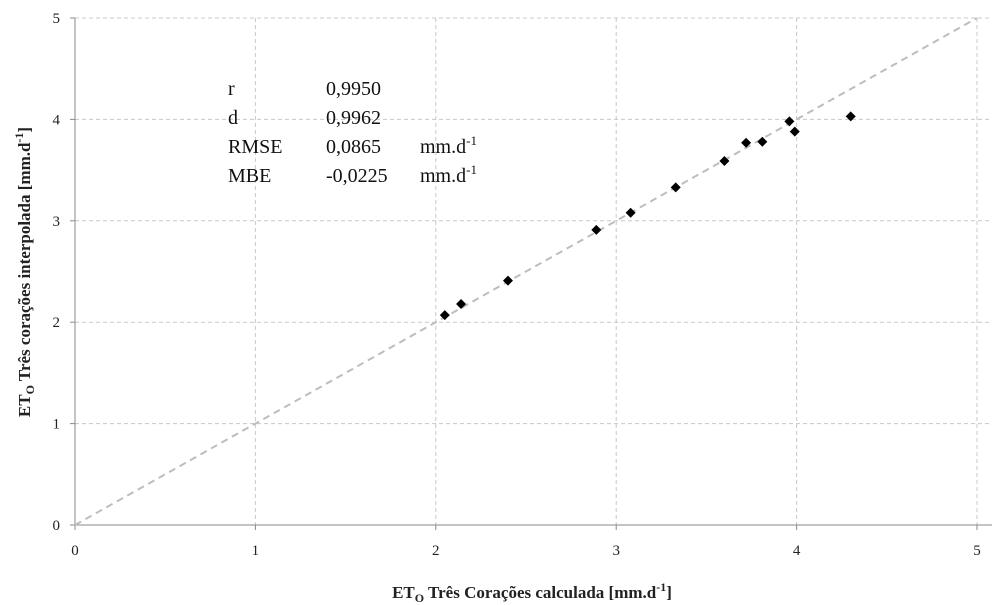 This screenshot has height=605, width=992. What do you see at coordinates (57, 323) in the screenshot?
I see `y-tick-label: 2` at bounding box center [57, 323].